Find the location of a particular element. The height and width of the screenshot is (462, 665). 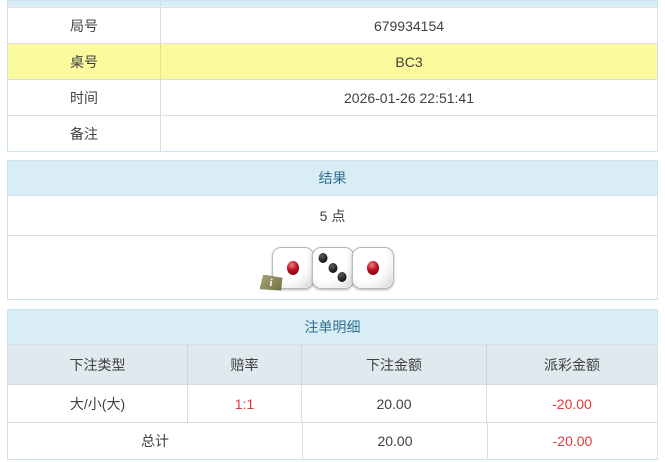

dice-result-row: i is located at coordinates (332, 267).